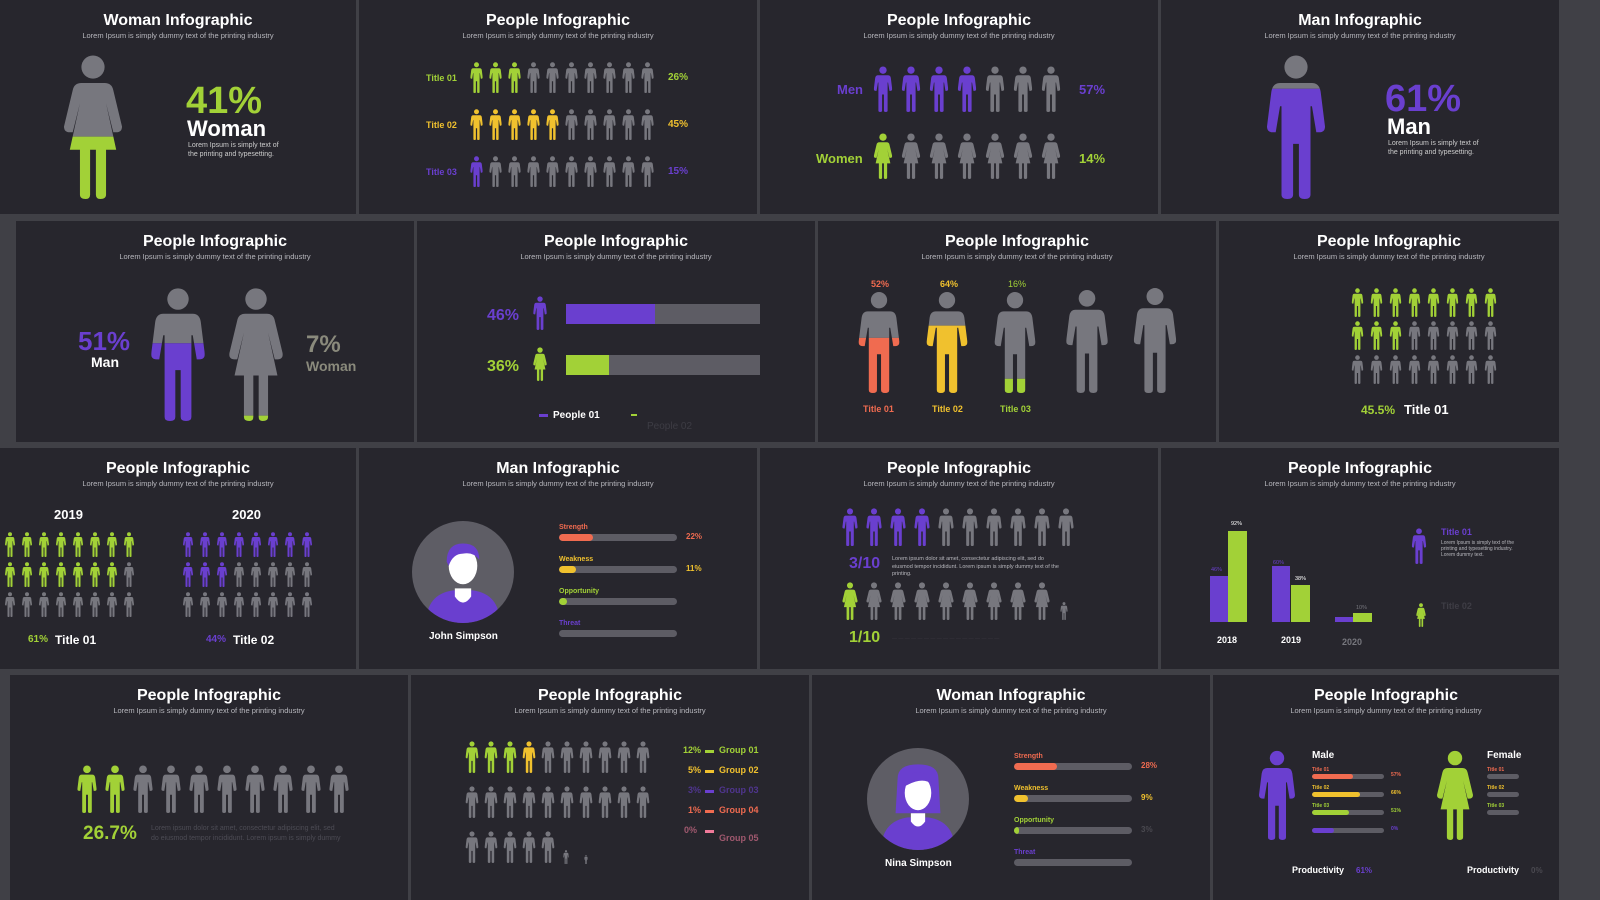 Image resolution: width=1600 pixels, height=900 pixels. What do you see at coordinates (1409, 126) in the screenshot?
I see `stat-label: Man` at bounding box center [1409, 126].